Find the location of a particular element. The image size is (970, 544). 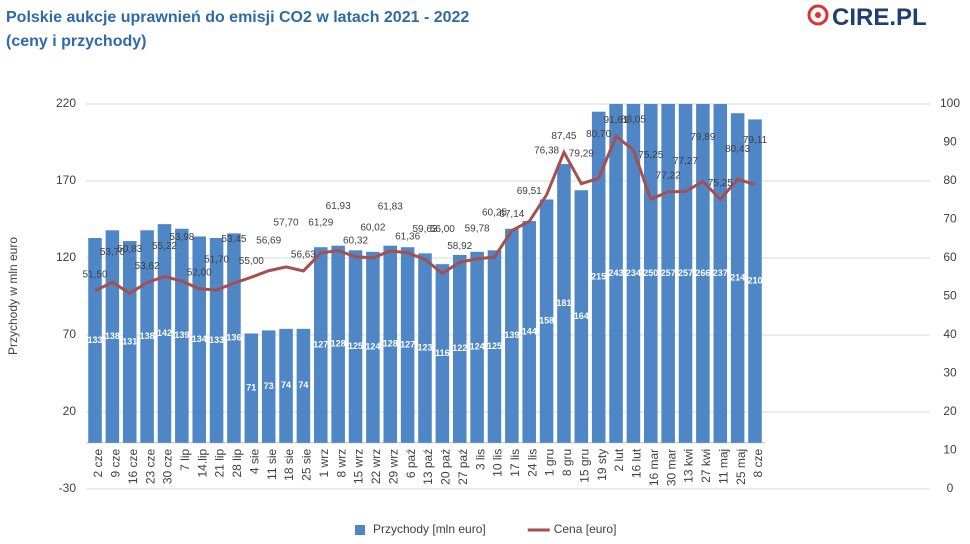

x-tick-label: 13 kwi is located at coordinates (689, 466).